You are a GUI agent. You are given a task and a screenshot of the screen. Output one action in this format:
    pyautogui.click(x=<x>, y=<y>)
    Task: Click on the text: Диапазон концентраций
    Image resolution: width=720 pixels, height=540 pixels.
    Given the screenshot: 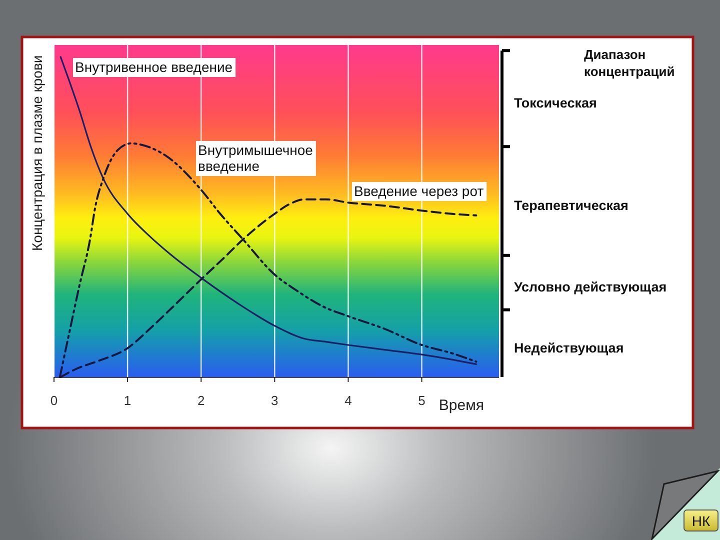 What is the action you would take?
    pyautogui.click(x=629, y=63)
    